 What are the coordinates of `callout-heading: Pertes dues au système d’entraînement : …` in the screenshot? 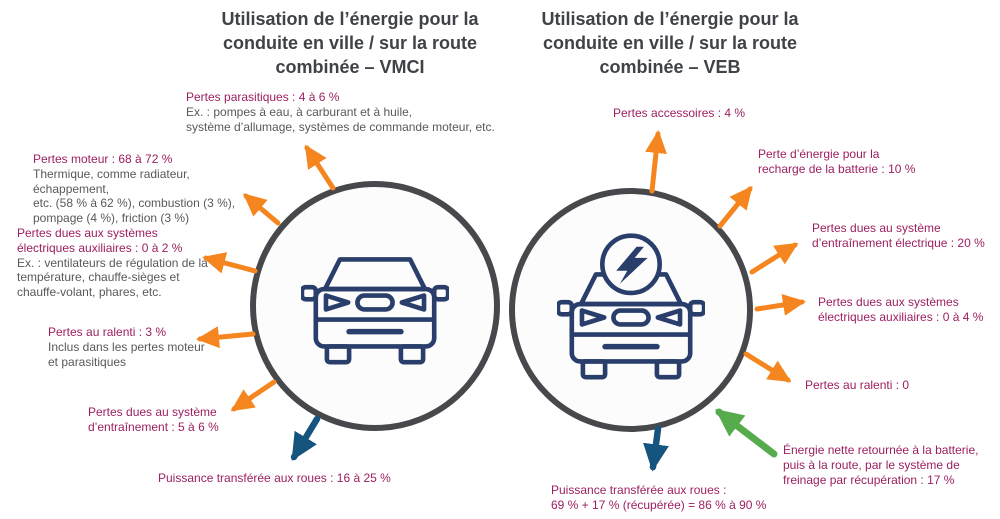 It's located at (153, 419).